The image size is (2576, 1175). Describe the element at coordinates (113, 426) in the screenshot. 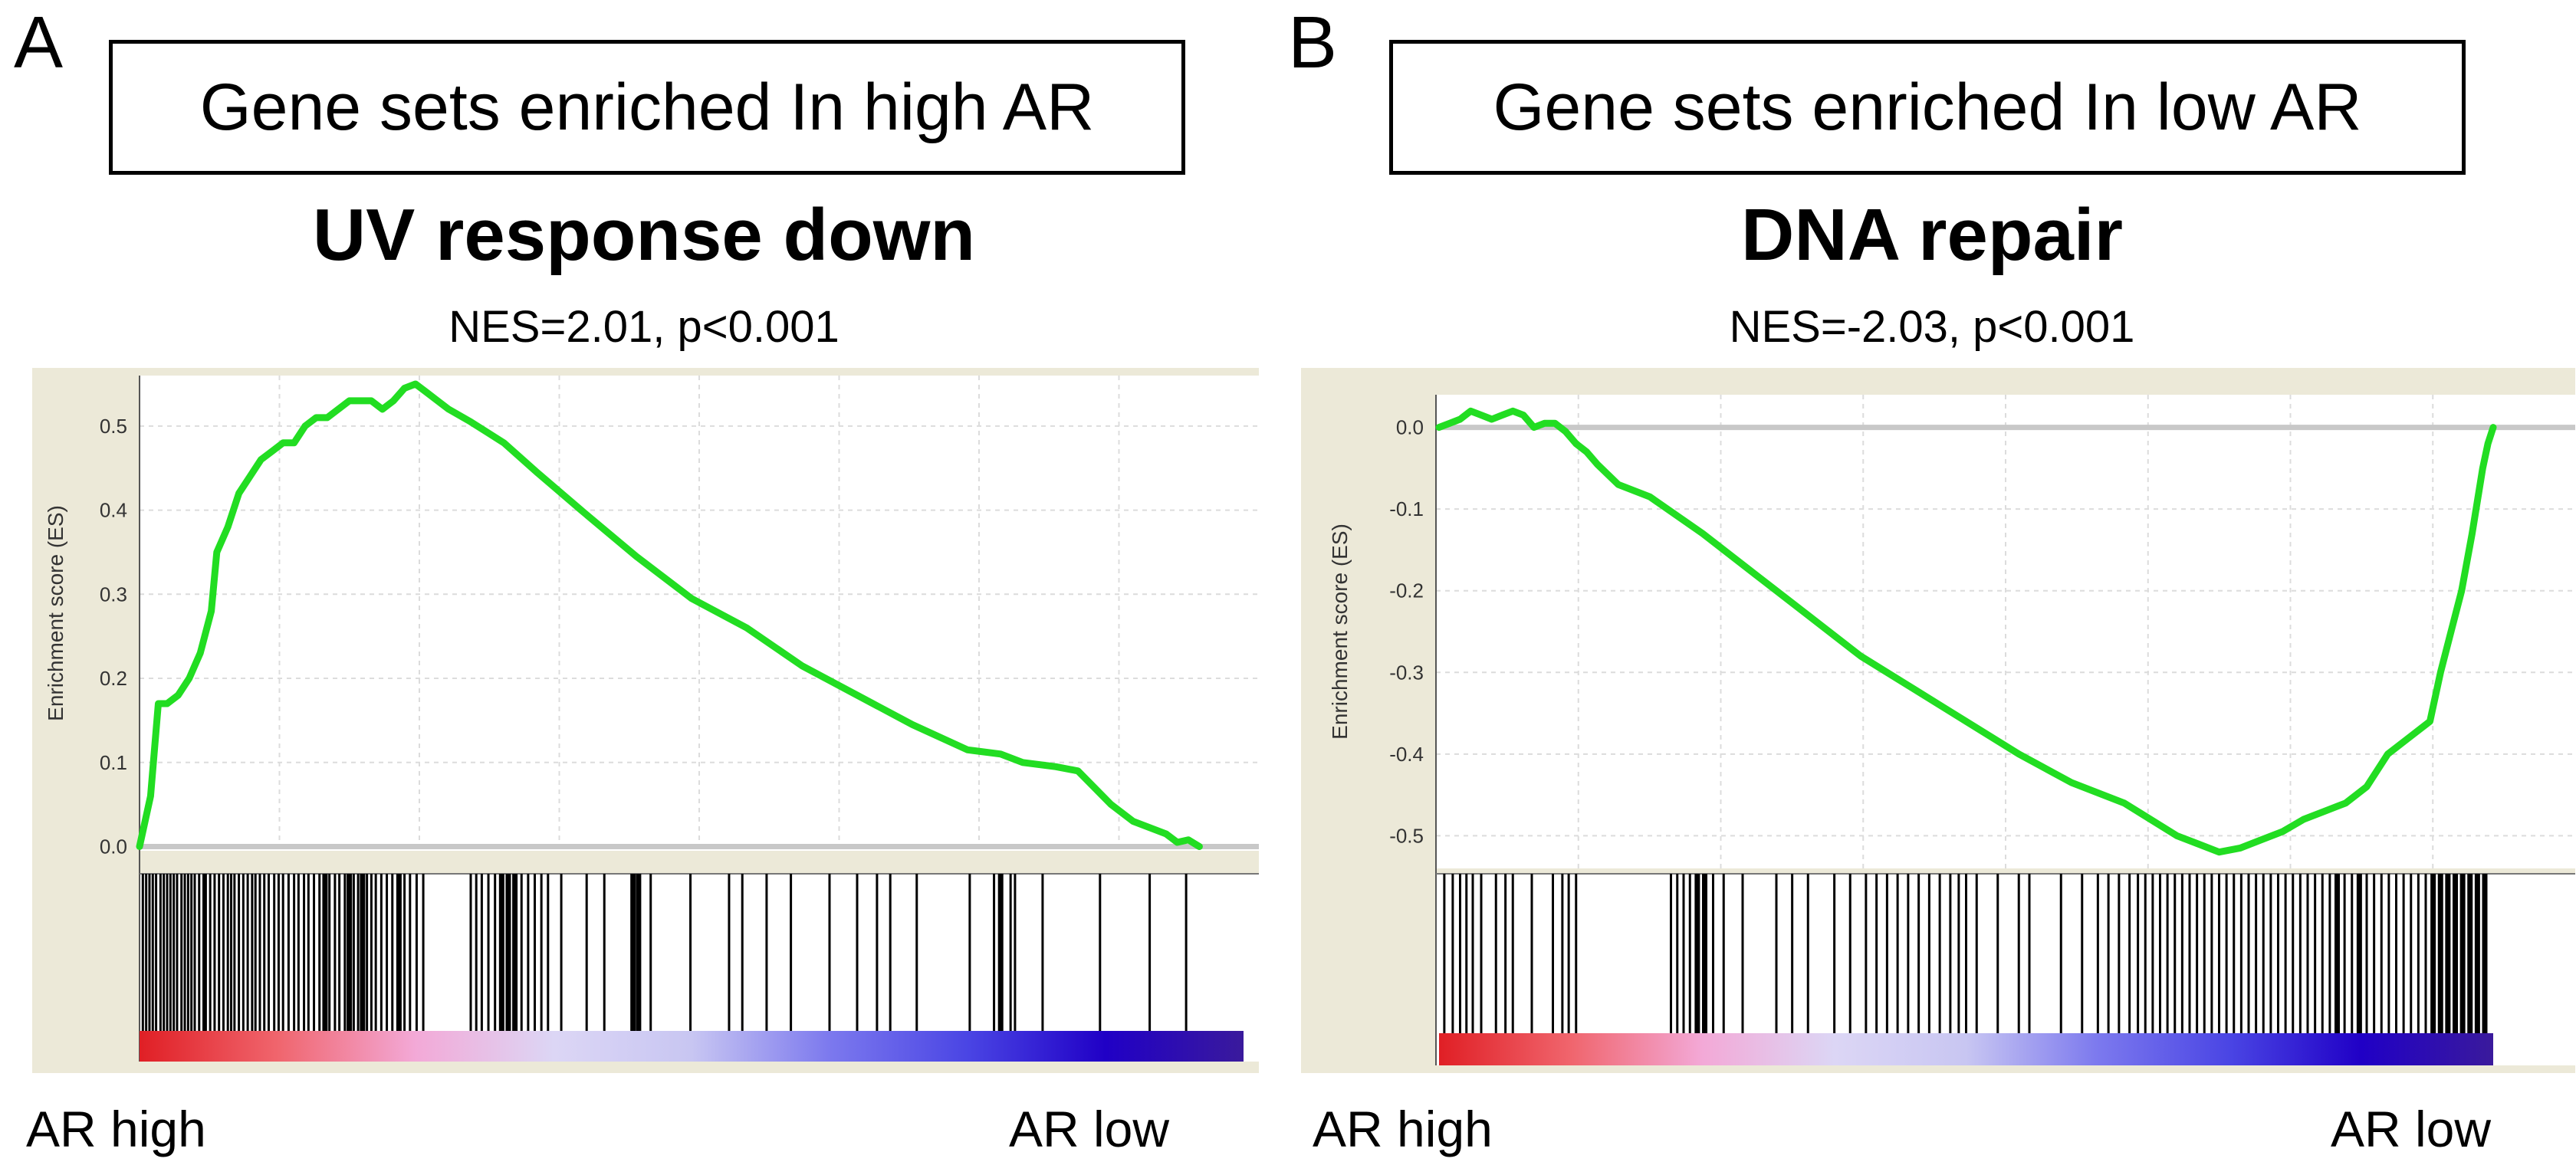

I see `y-tick-label: 0.5` at that location.